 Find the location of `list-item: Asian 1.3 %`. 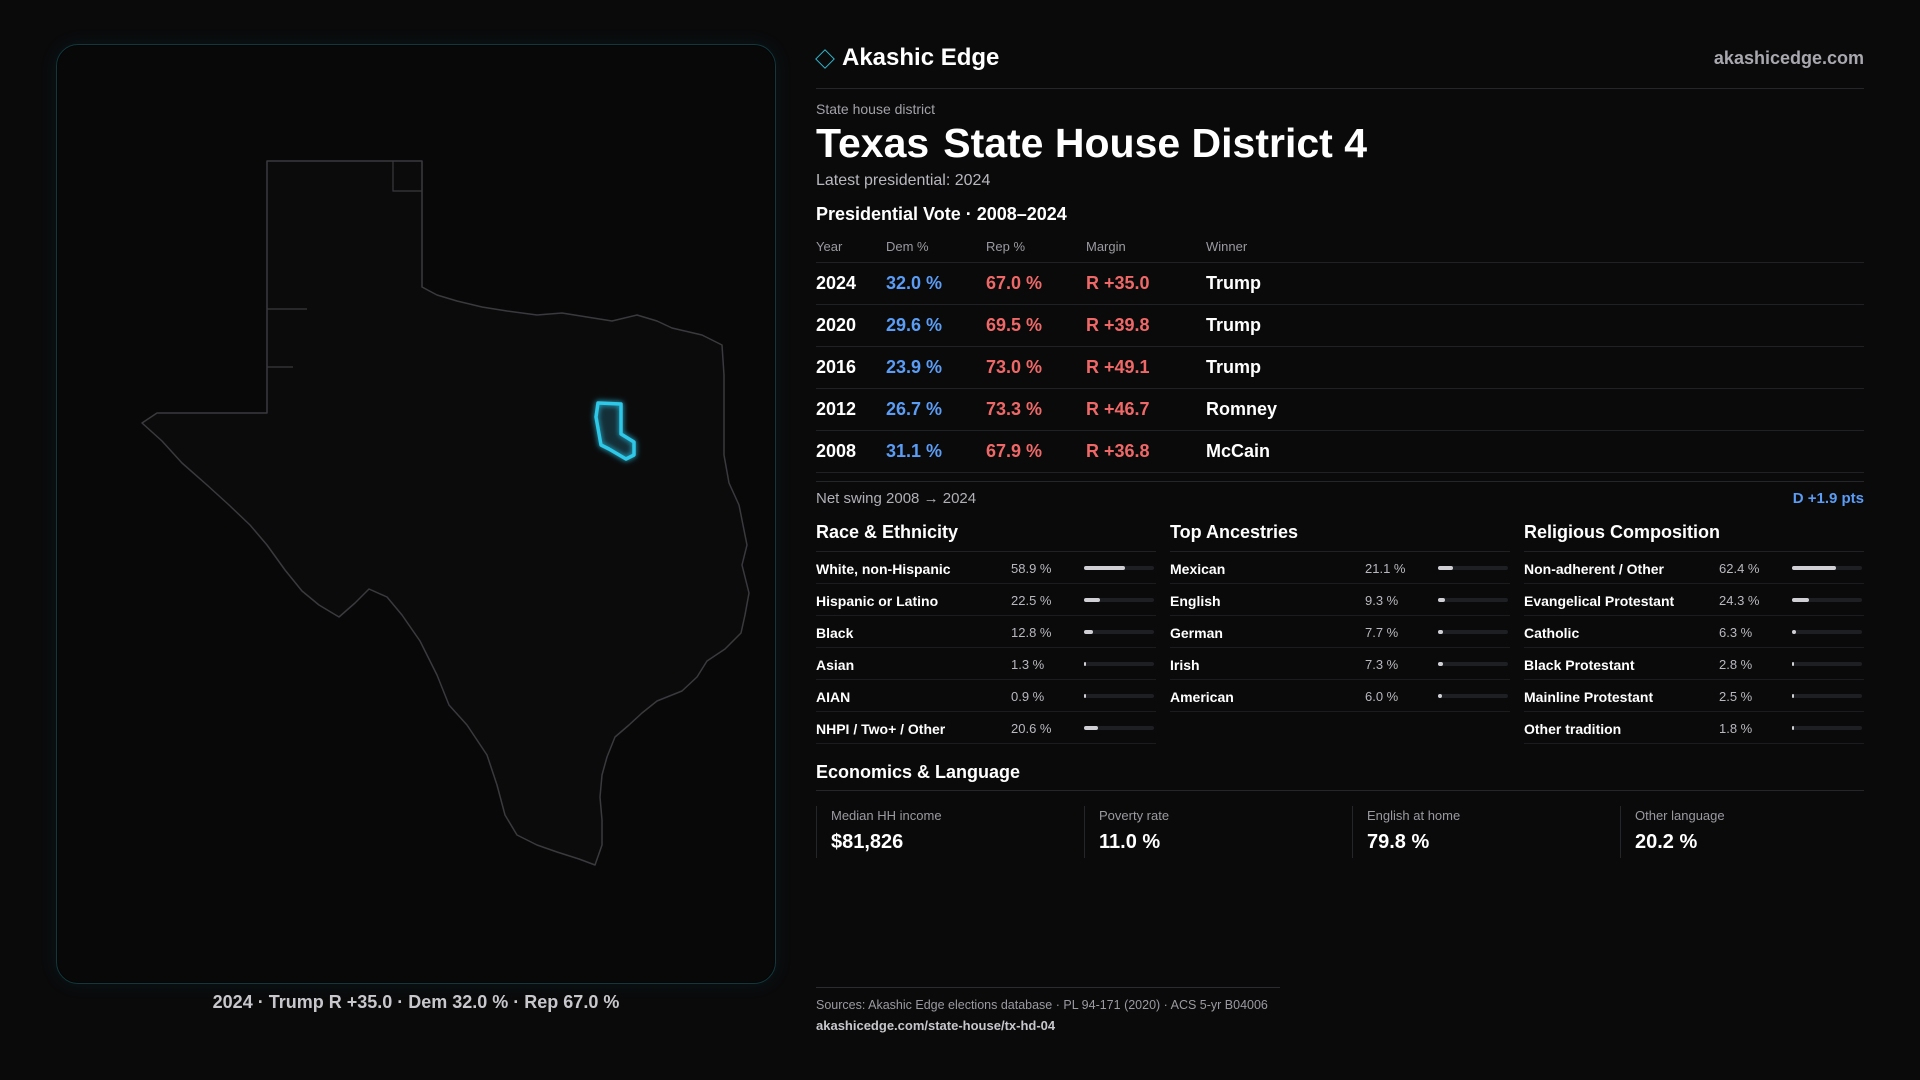

list-item: Asian 1.3 % is located at coordinates (986, 664).